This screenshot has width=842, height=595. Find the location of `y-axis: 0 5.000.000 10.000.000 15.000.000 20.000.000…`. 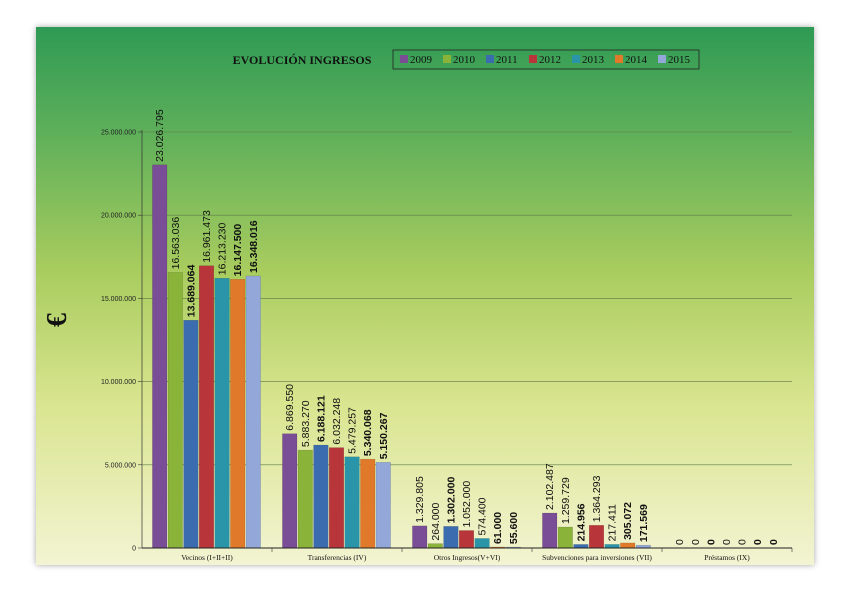

y-axis: 0 5.000.000 10.000.000 15.000.000 20.000.000… is located at coordinates (122, 341).